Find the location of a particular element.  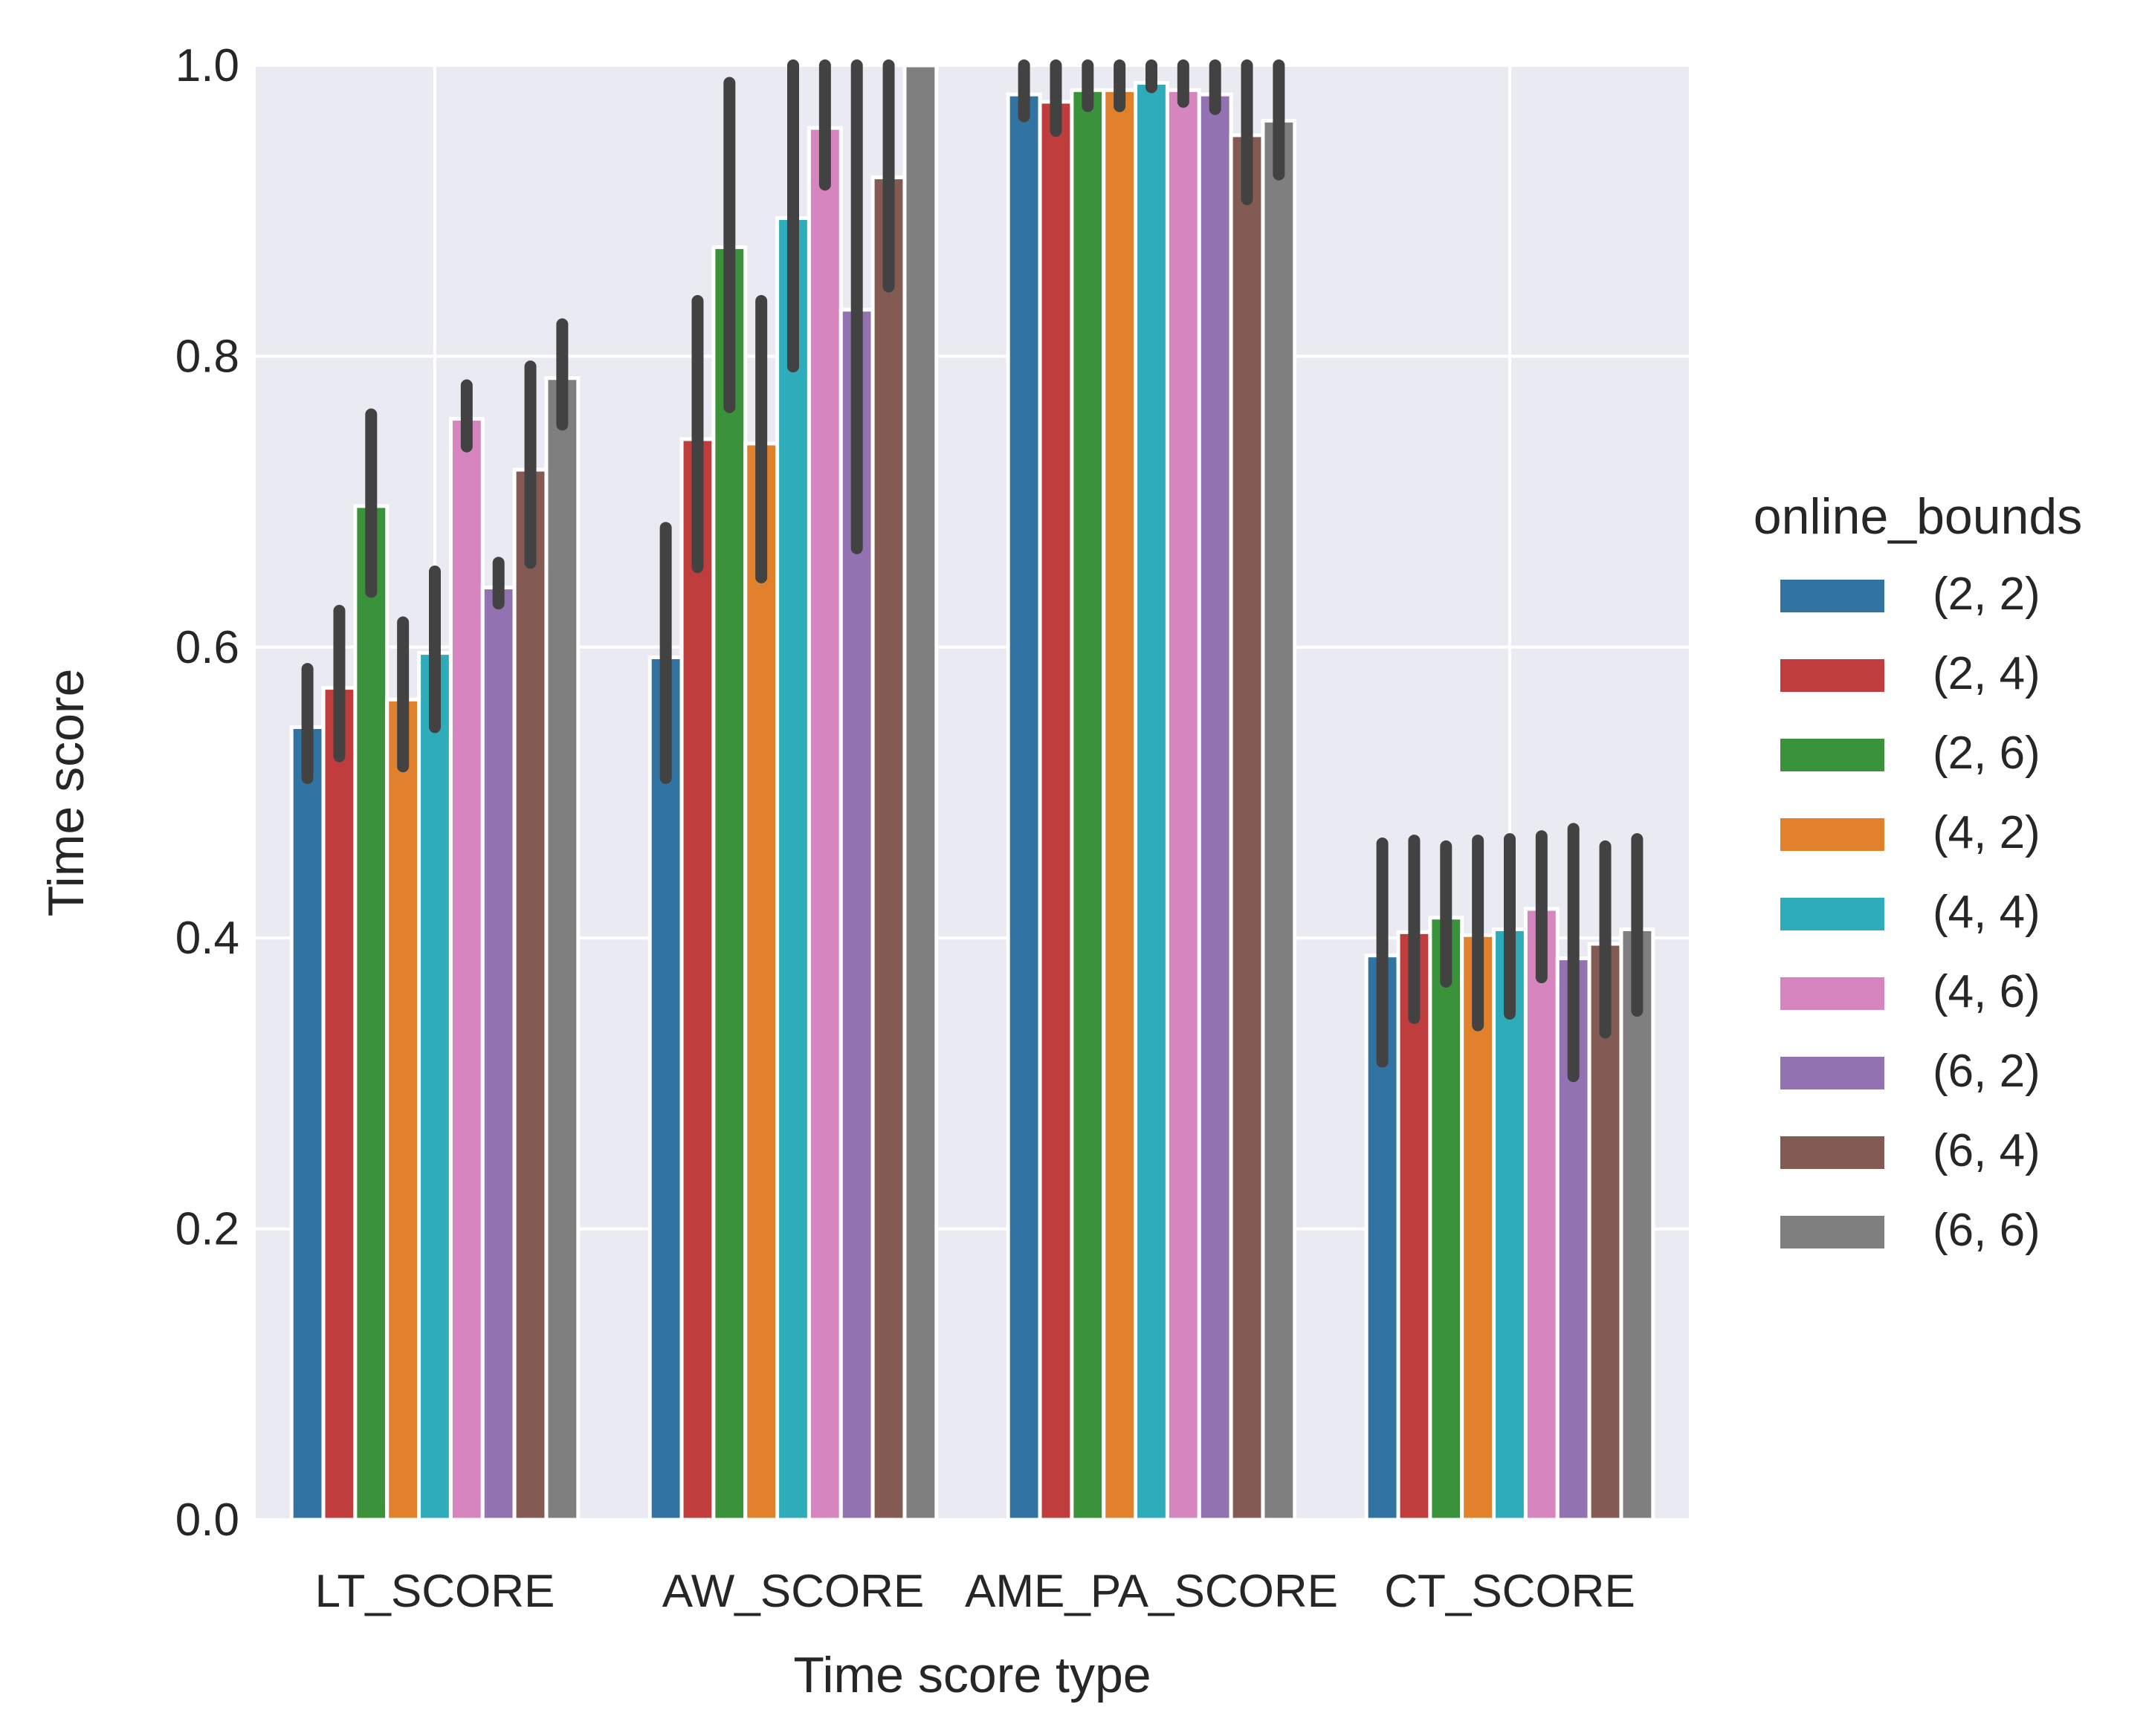

x-tick-label: LT_SCORE is located at coordinates (435, 1591).